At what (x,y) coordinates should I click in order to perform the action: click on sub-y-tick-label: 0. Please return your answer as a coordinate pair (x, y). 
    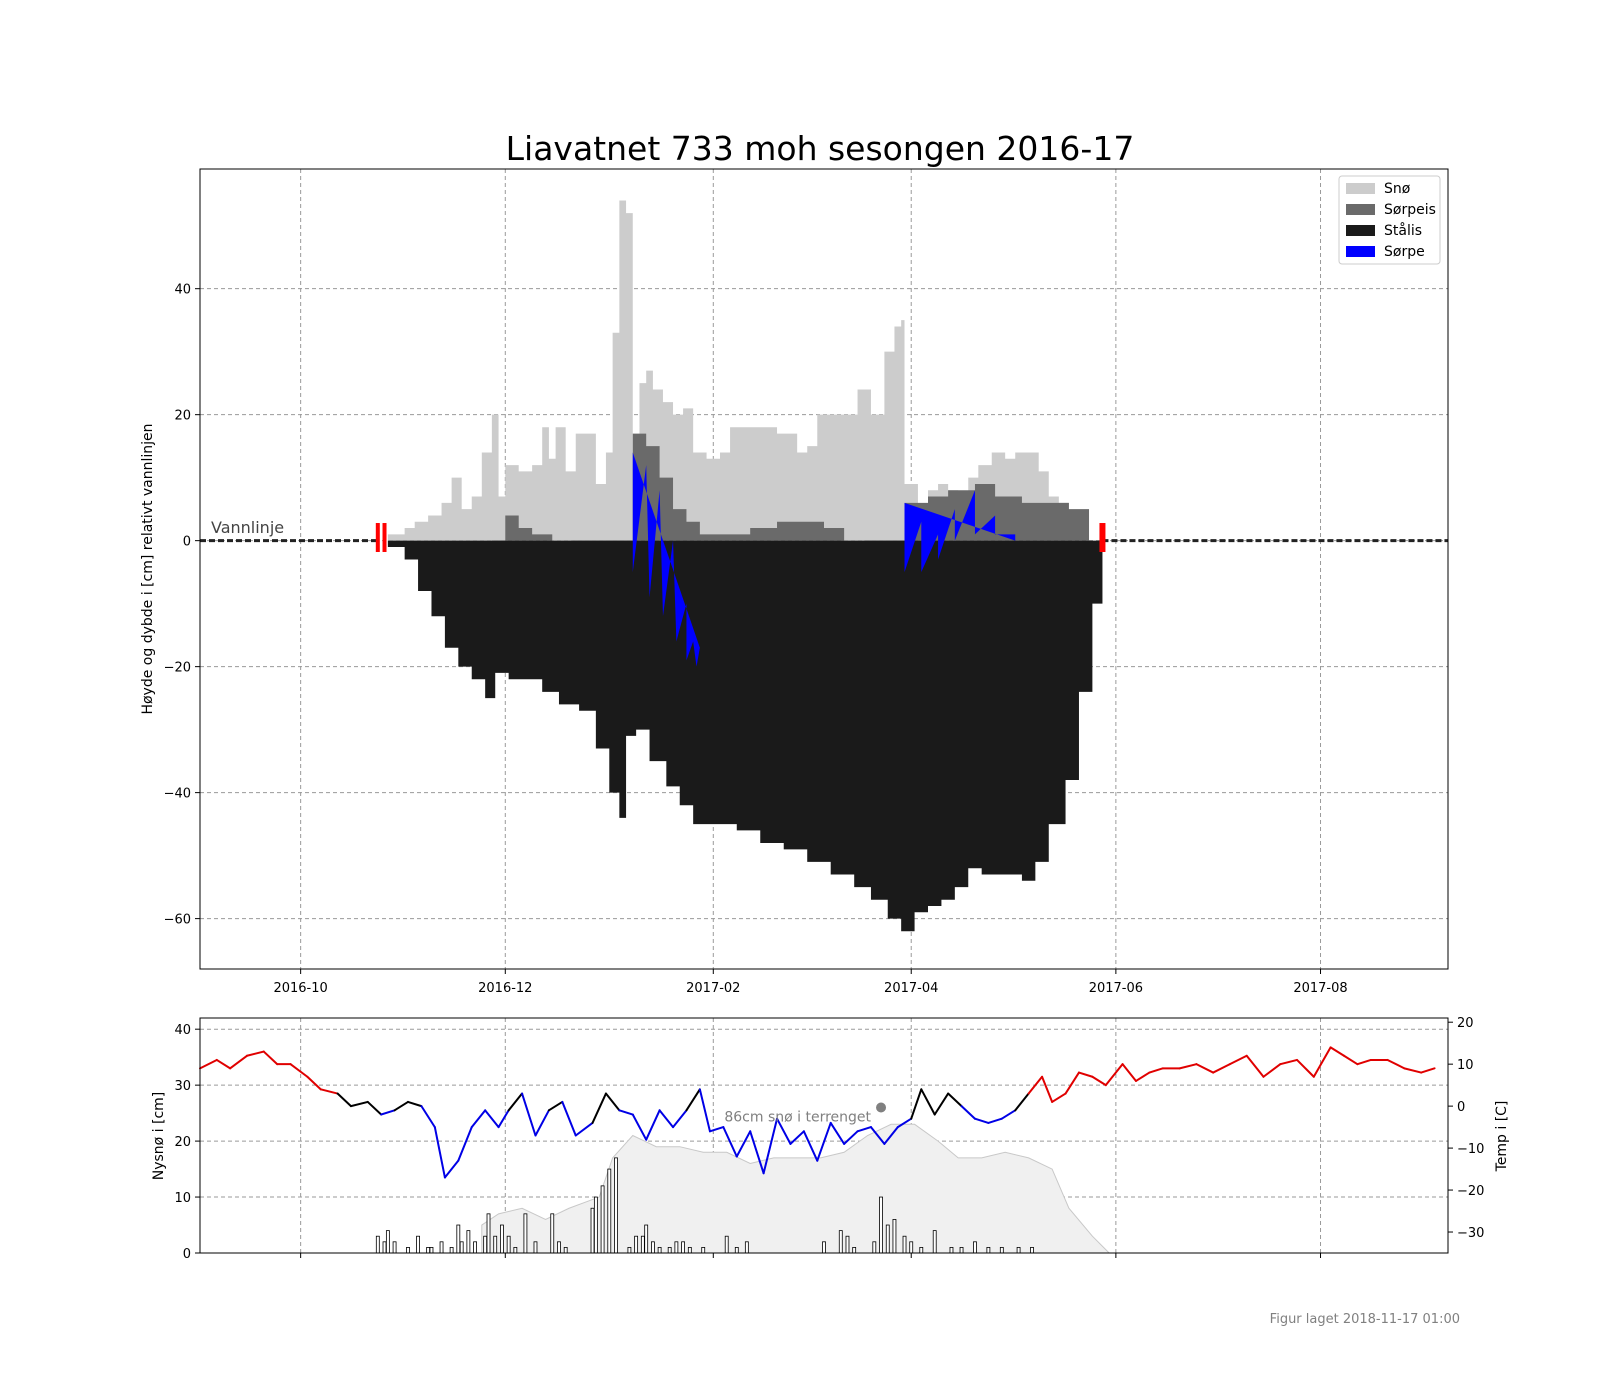
    Looking at the image, I should click on (187, 1254).